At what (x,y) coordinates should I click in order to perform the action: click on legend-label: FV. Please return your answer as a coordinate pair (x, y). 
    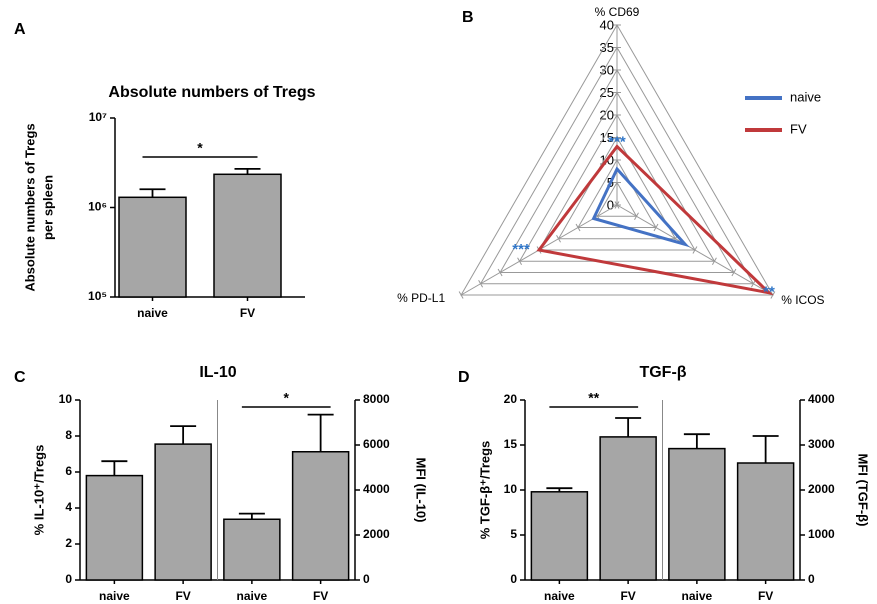
    Looking at the image, I should click on (798, 128).